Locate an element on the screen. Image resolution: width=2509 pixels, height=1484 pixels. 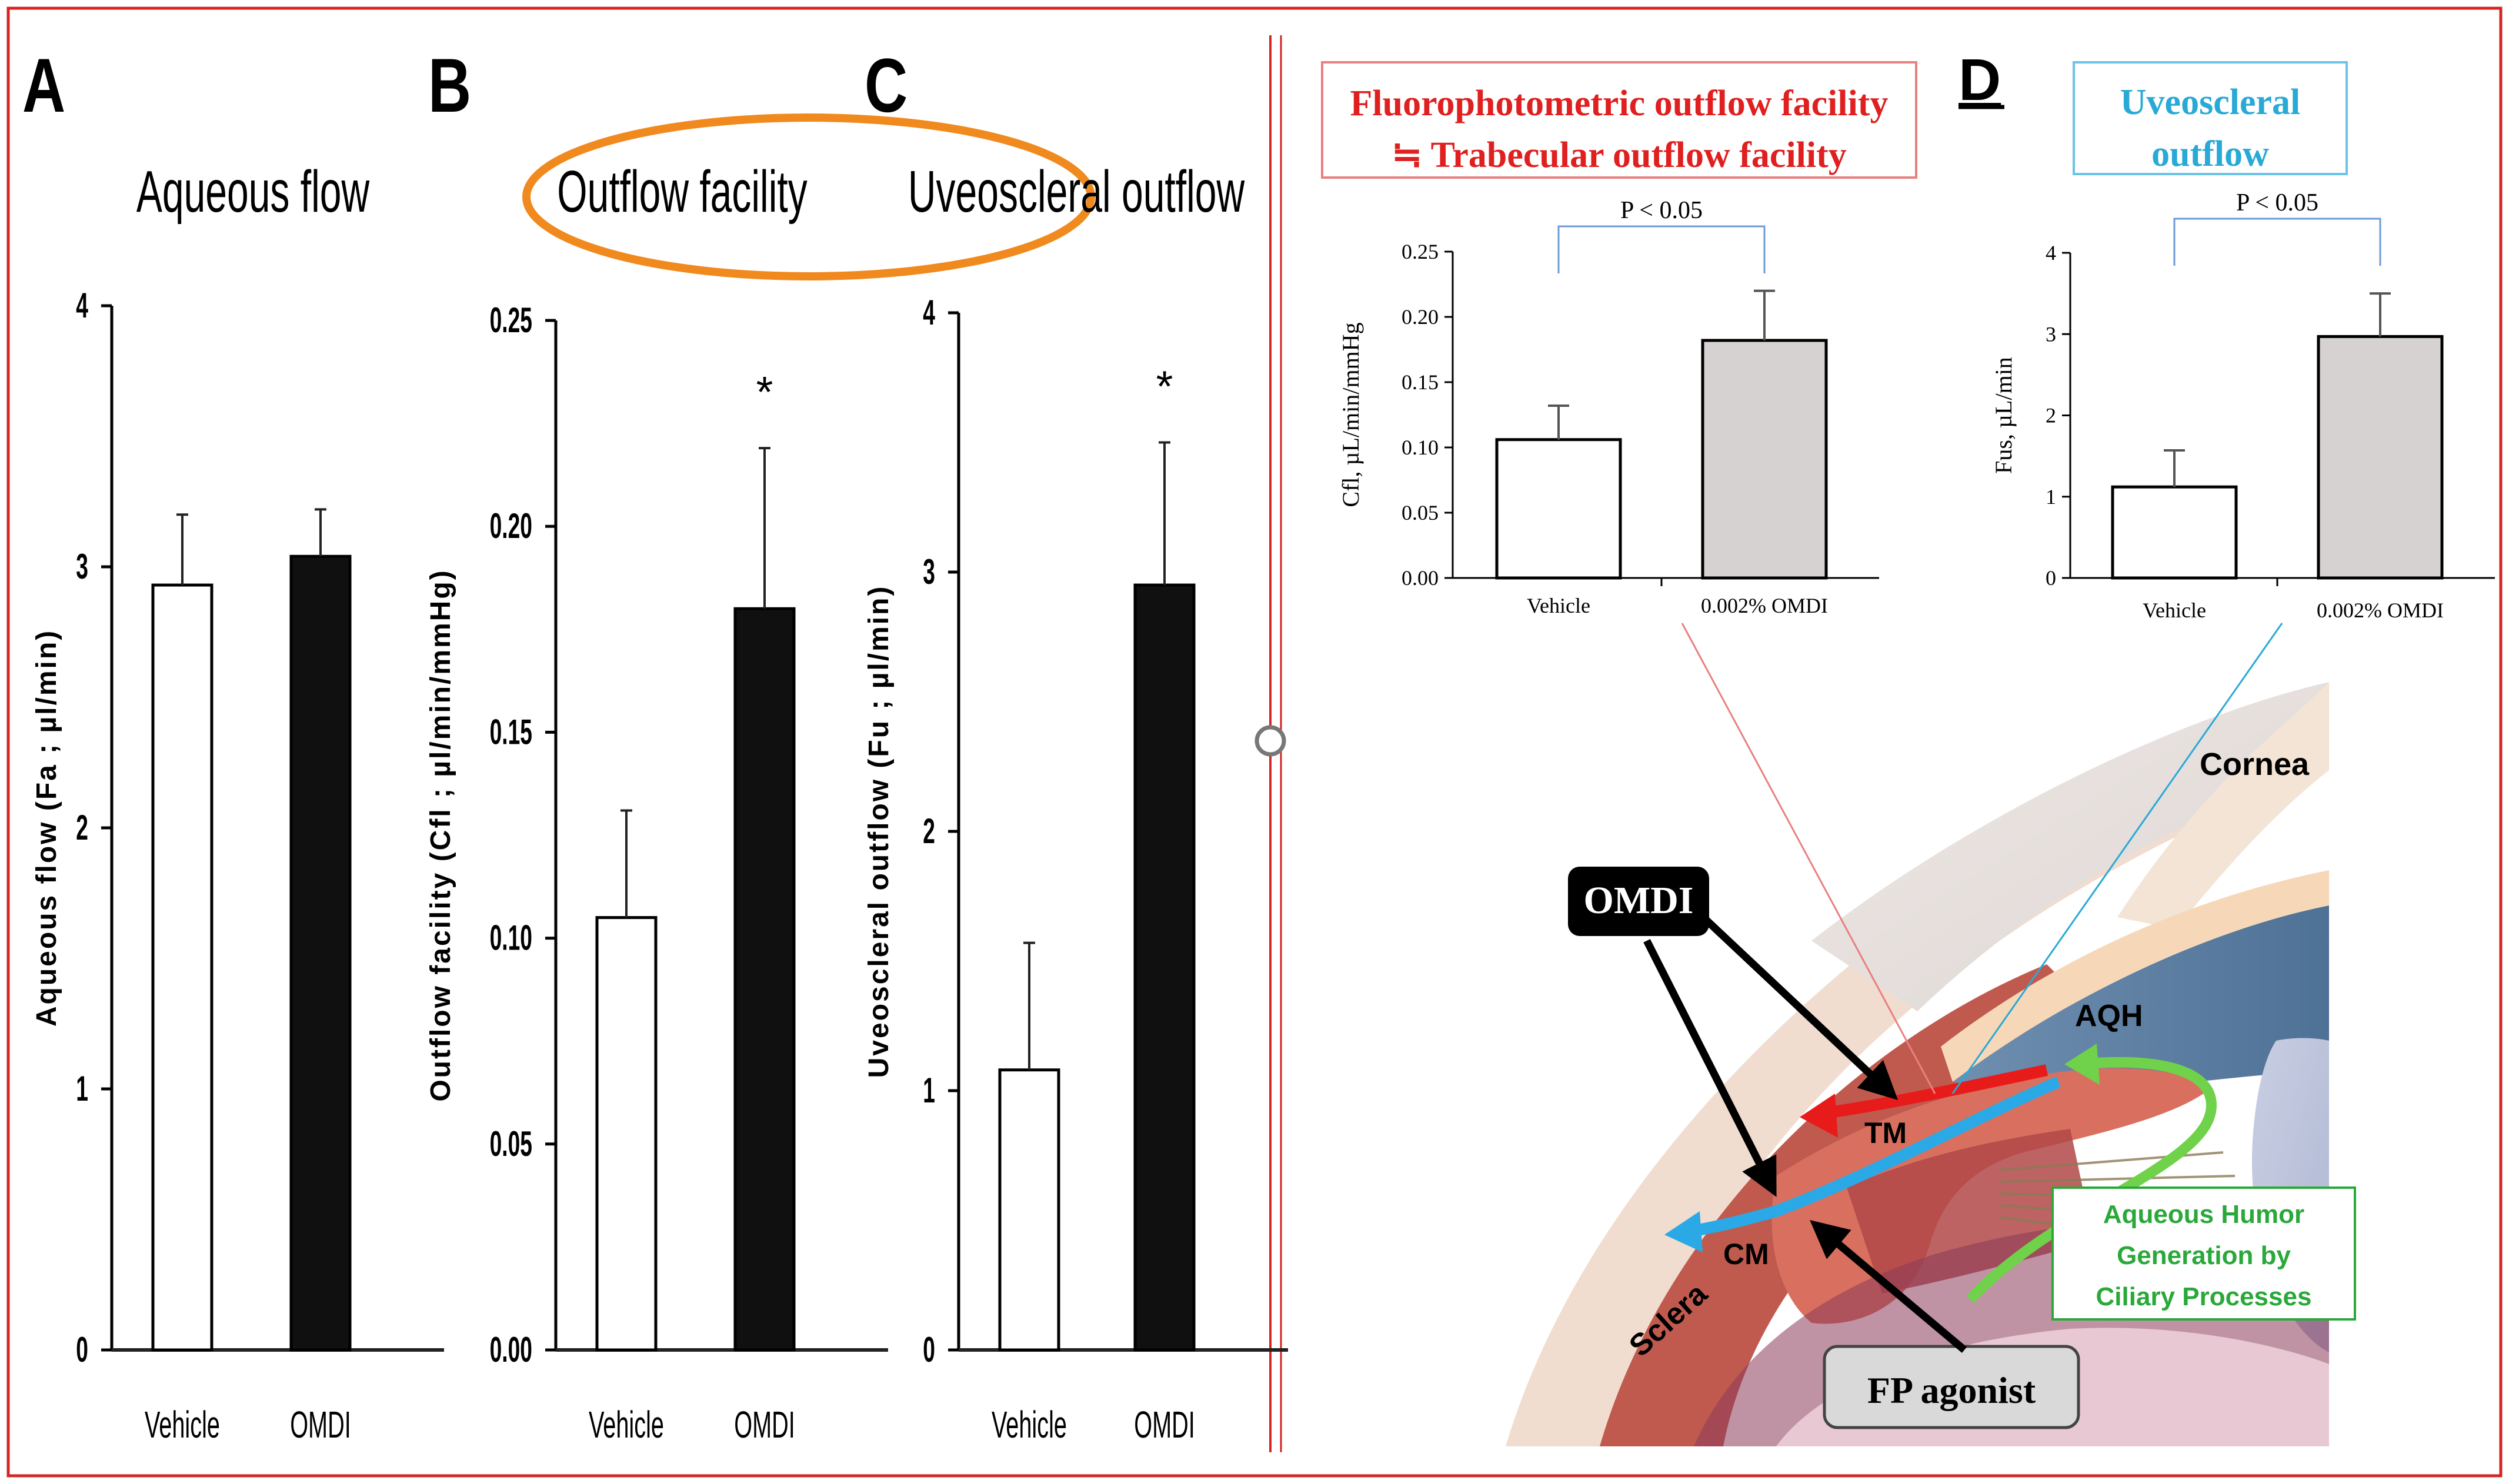
blue-arrowhead-icon is located at coordinates (1683, 1232).